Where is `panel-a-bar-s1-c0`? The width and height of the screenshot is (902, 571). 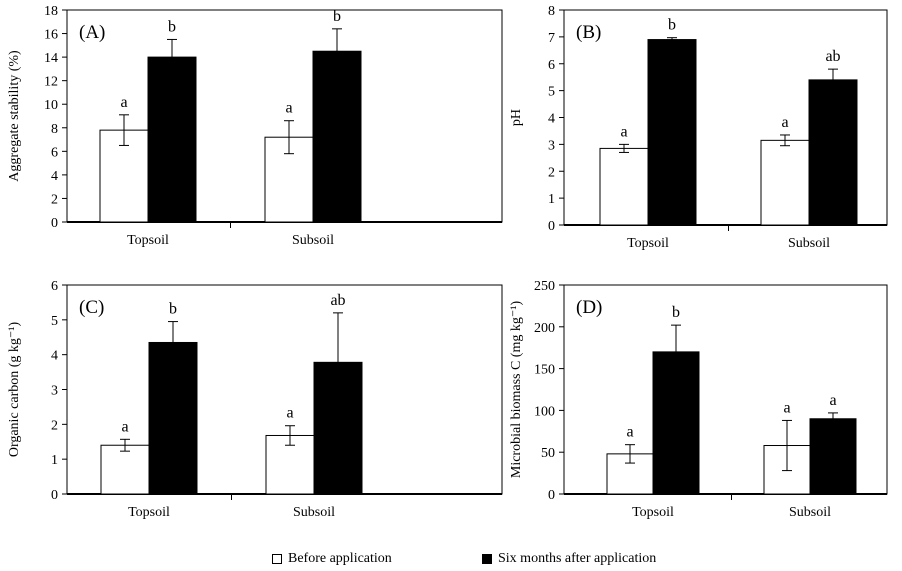
panel-a-bar-s1-c0 is located at coordinates (172, 139).